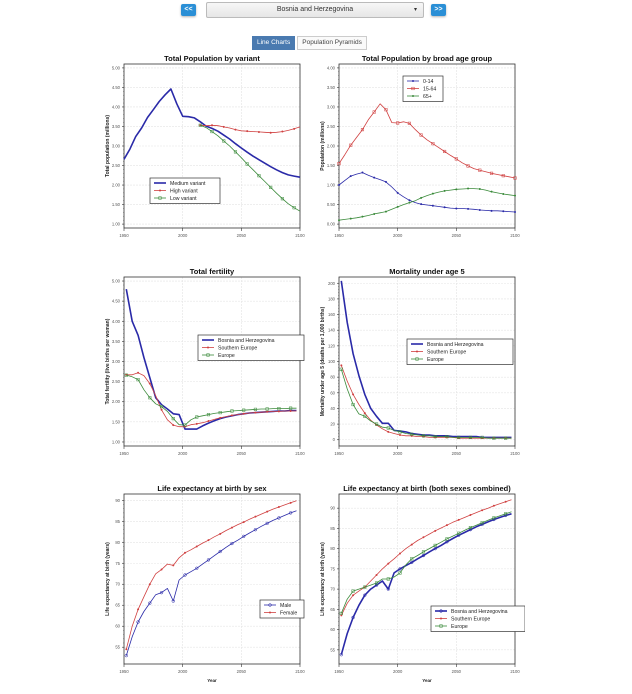 This screenshot has width=632, height=694. I want to click on tab-line-charts: Line Charts, so click(274, 43).